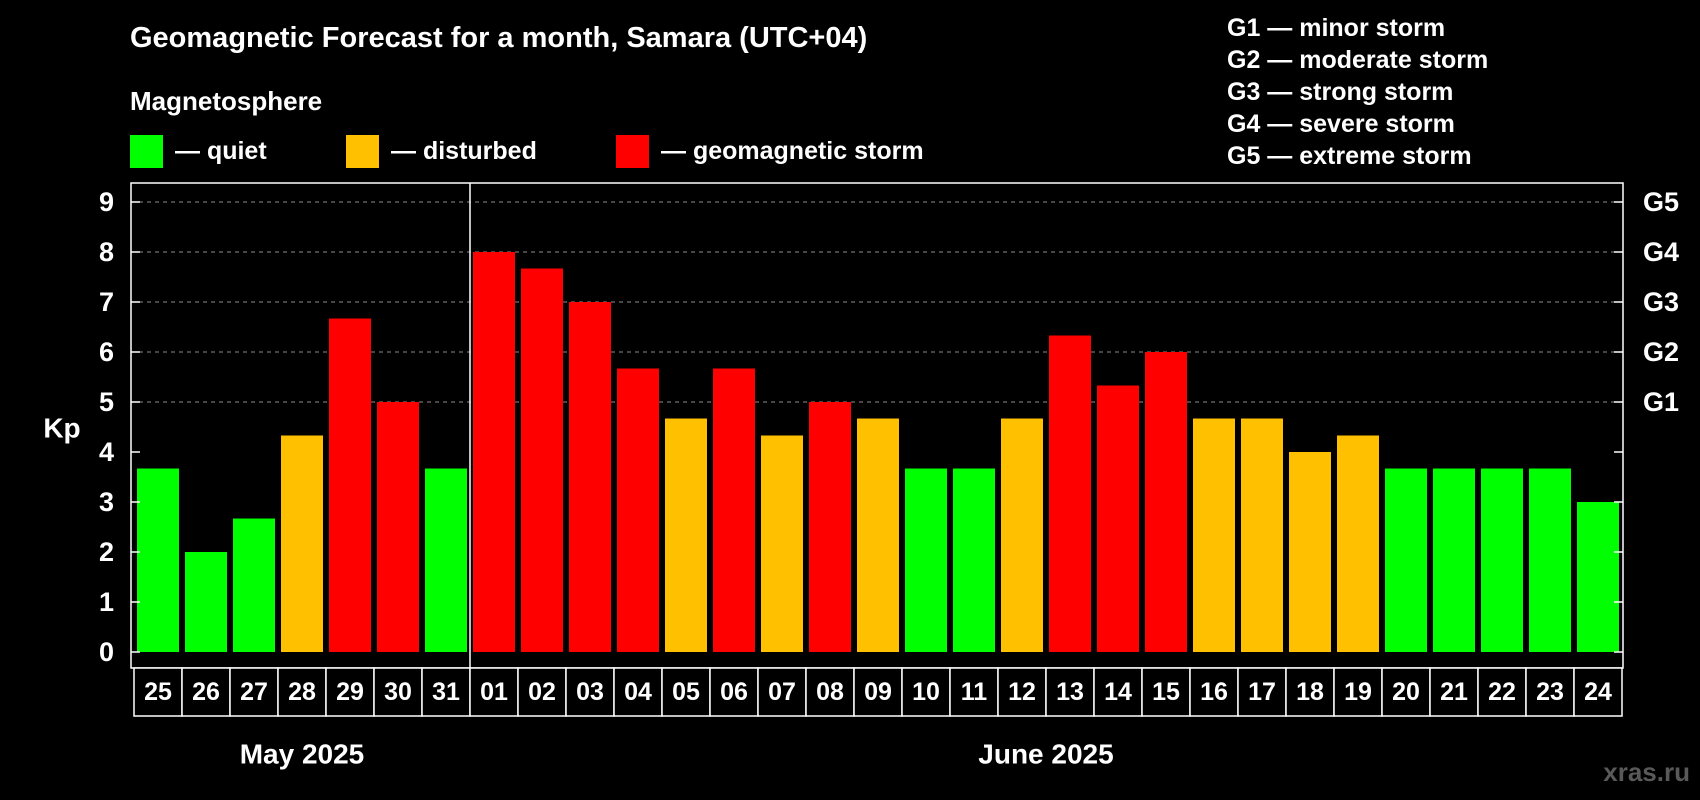  I want to click on date-label-10: 10, so click(926, 692).